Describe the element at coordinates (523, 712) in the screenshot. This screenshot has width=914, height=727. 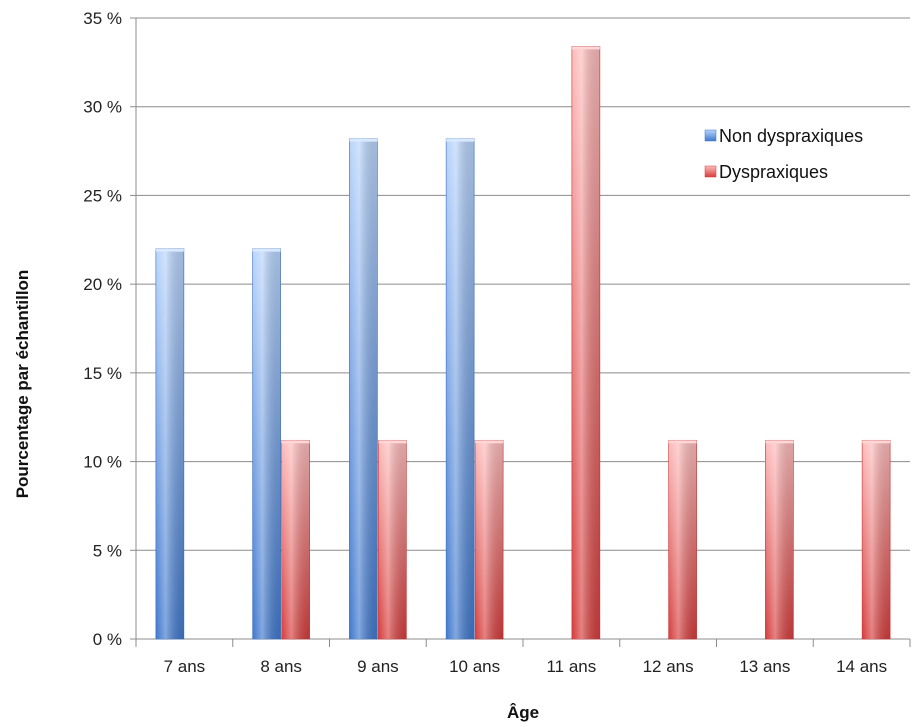
I see `x-axis-title: Âge` at that location.